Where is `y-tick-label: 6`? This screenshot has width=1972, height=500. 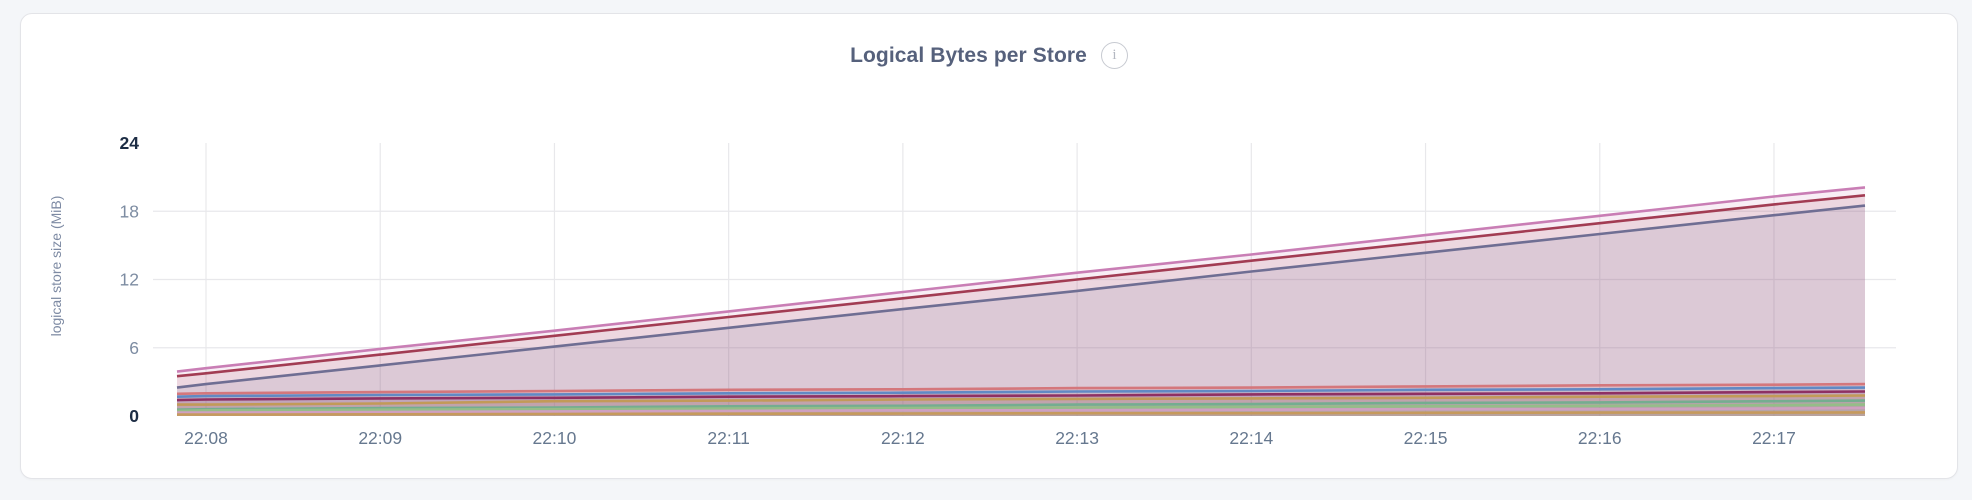
y-tick-label: 6 is located at coordinates (134, 348).